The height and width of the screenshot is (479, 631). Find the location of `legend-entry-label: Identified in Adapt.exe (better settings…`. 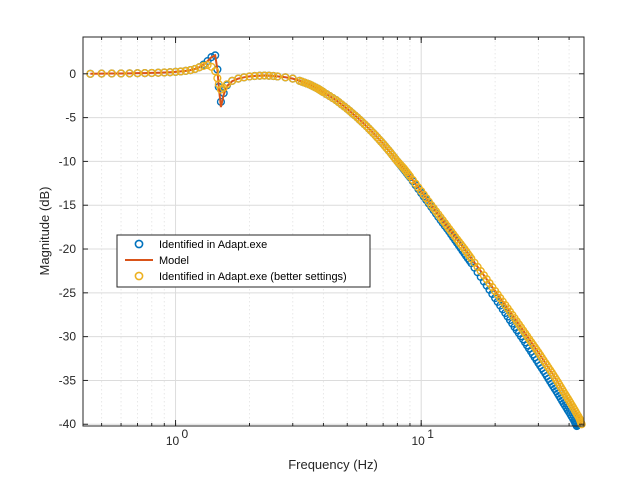

legend-entry-label: Identified in Adapt.exe (better settings… is located at coordinates (253, 277).